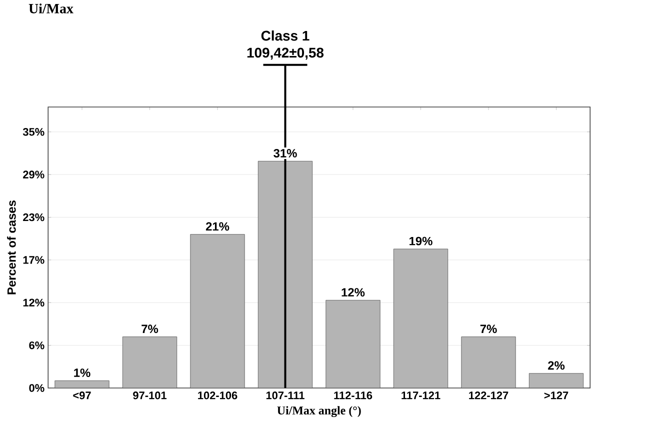 This screenshot has height=441, width=656. Describe the element at coordinates (33, 302) in the screenshot. I see `y-tick-label: 12%` at that location.